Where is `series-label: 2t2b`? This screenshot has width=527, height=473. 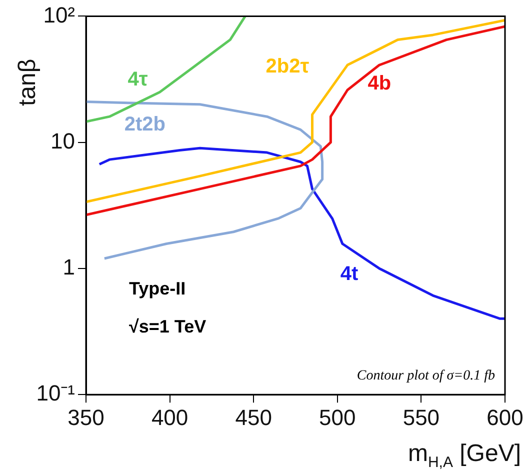 series-label: 2t2b is located at coordinates (145, 125).